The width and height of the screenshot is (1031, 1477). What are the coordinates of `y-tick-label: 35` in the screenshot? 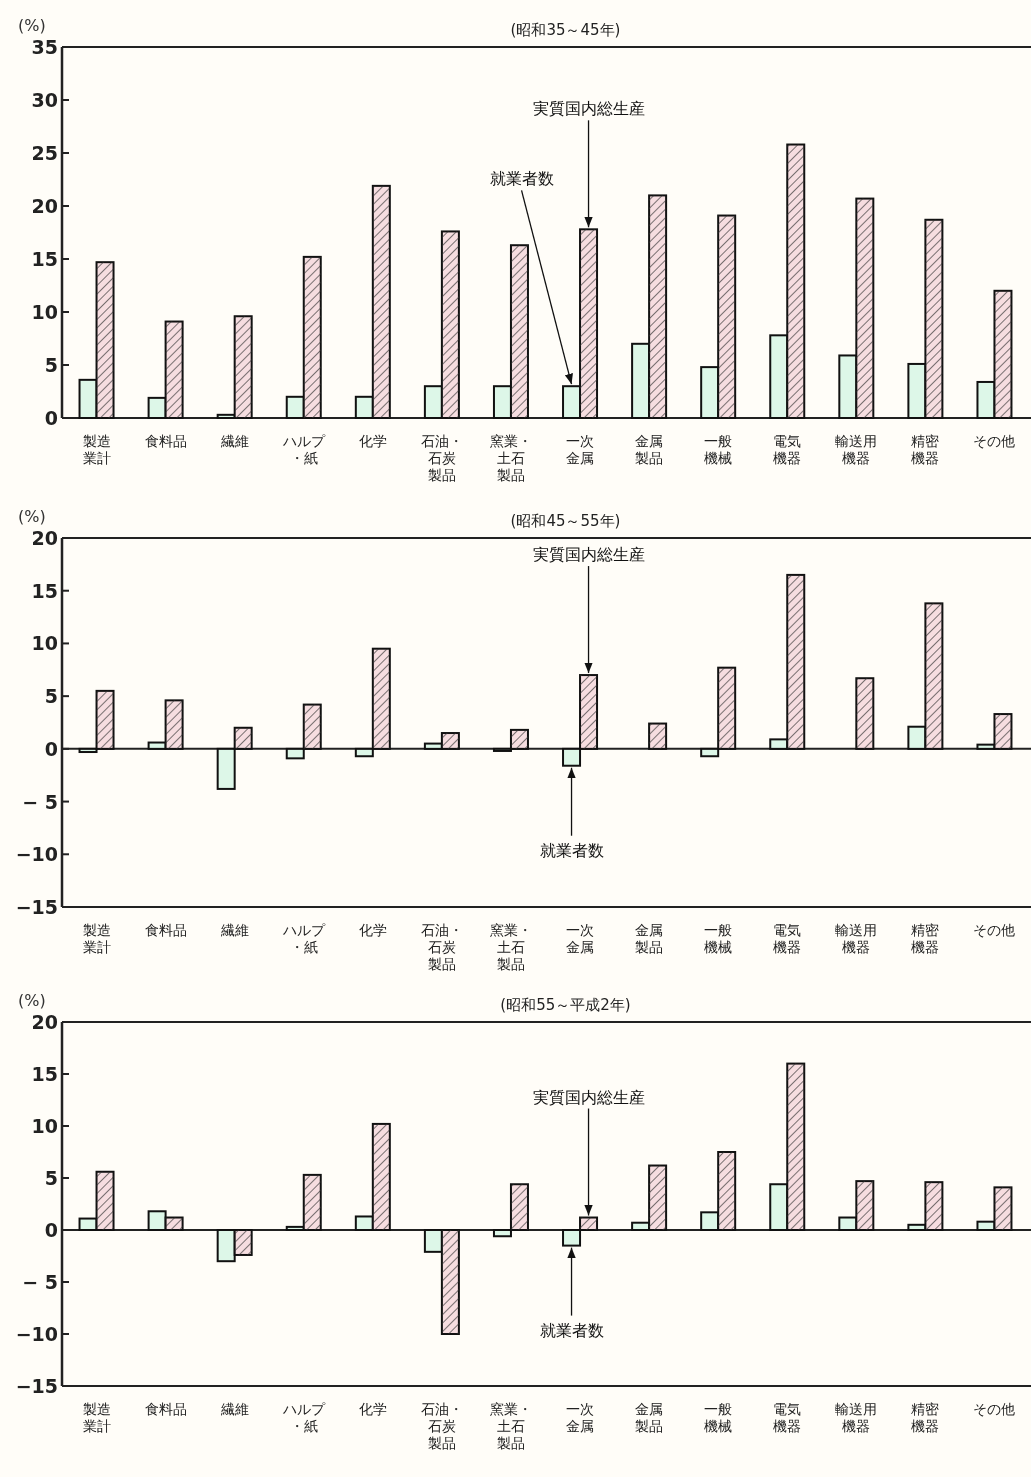 It's located at (44, 47).